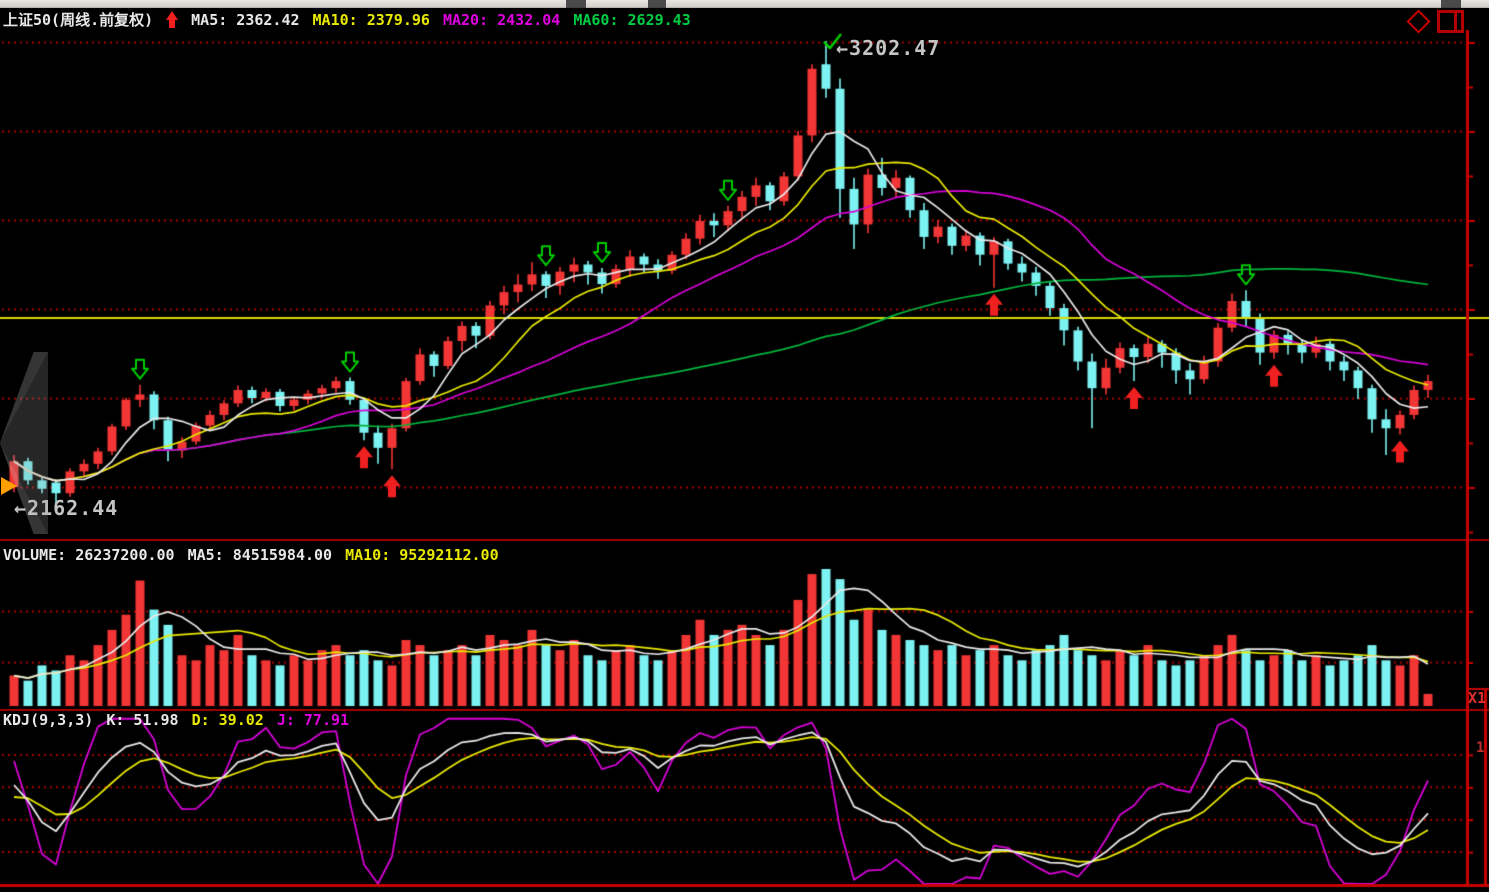 The height and width of the screenshot is (892, 1489). What do you see at coordinates (422, 555) in the screenshot?
I see `volume-ma10-value: MA10: 95292112.00` at bounding box center [422, 555].